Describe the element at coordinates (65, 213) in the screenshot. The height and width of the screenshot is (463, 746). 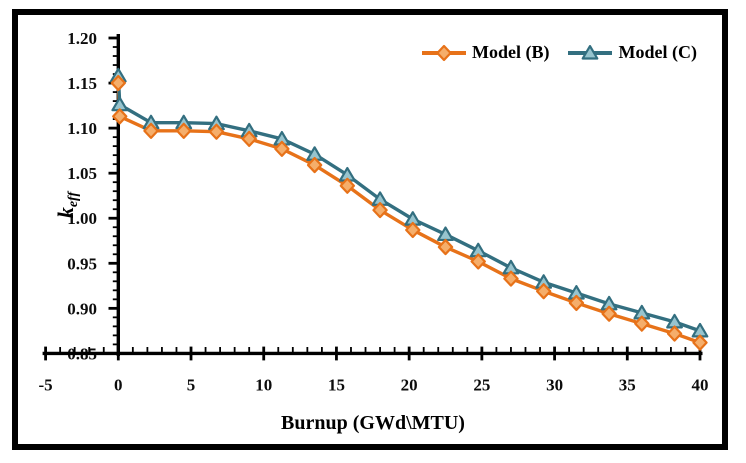
I see `y-axis-title-main: k` at that location.